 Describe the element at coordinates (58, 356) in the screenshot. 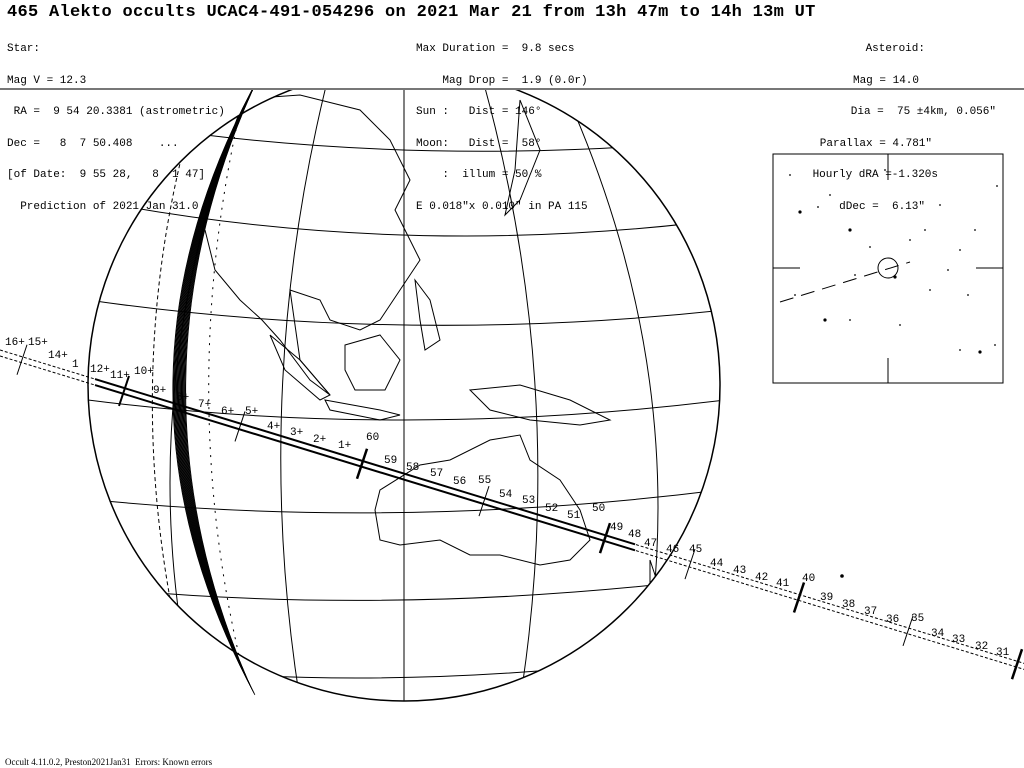

I see `time-label: 14+` at that location.